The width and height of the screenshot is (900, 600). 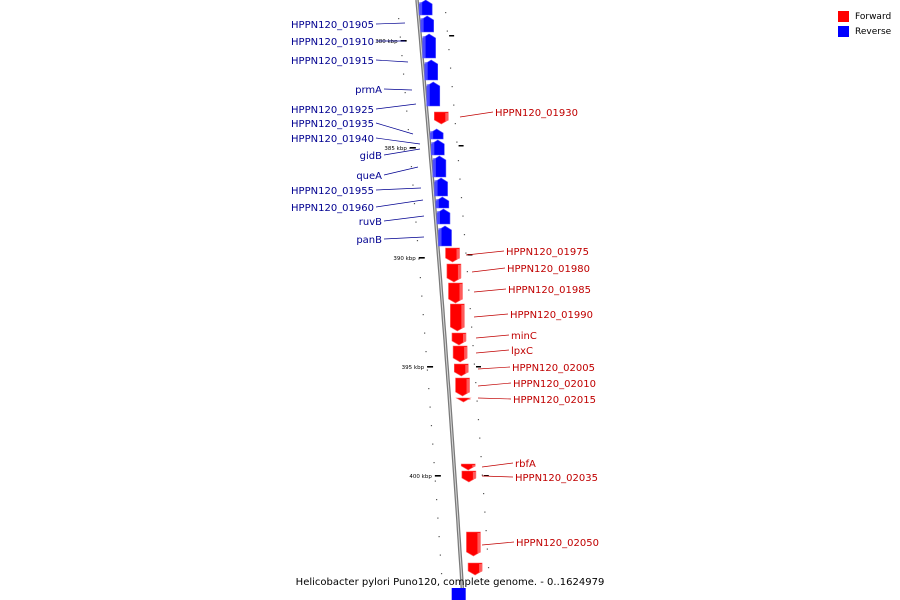 I want to click on forward-gene-label: HPPN120_01980, so click(x=548, y=269).